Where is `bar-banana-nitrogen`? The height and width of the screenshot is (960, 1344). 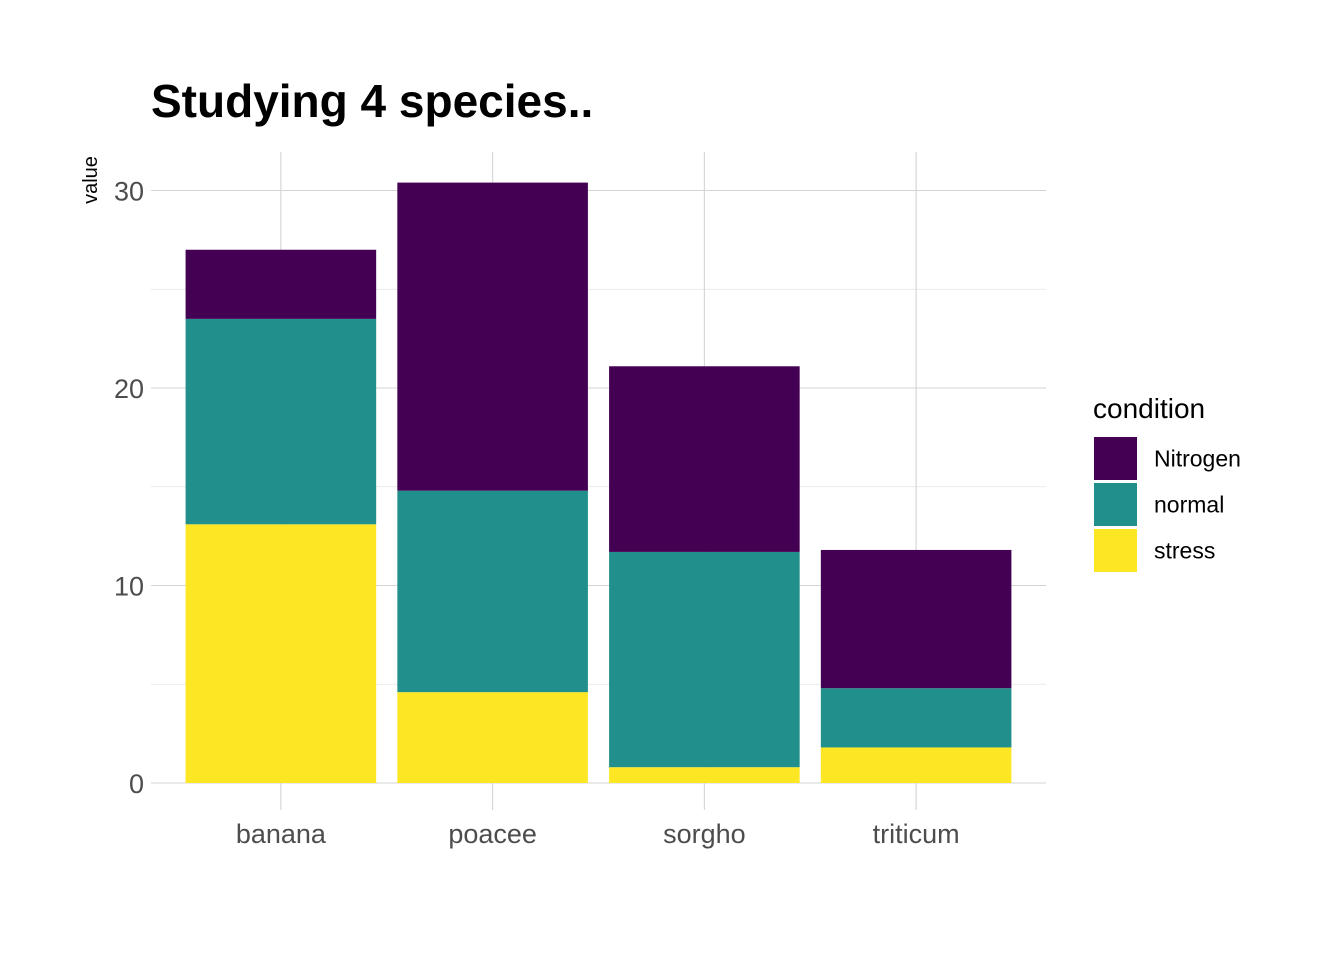 bar-banana-nitrogen is located at coordinates (281, 284).